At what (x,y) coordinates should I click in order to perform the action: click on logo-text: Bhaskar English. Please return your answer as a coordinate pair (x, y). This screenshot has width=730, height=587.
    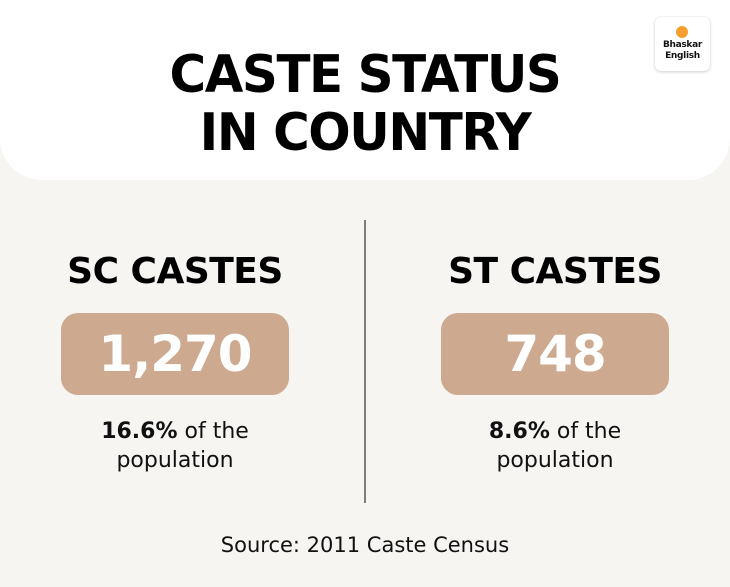
    Looking at the image, I should click on (682, 51).